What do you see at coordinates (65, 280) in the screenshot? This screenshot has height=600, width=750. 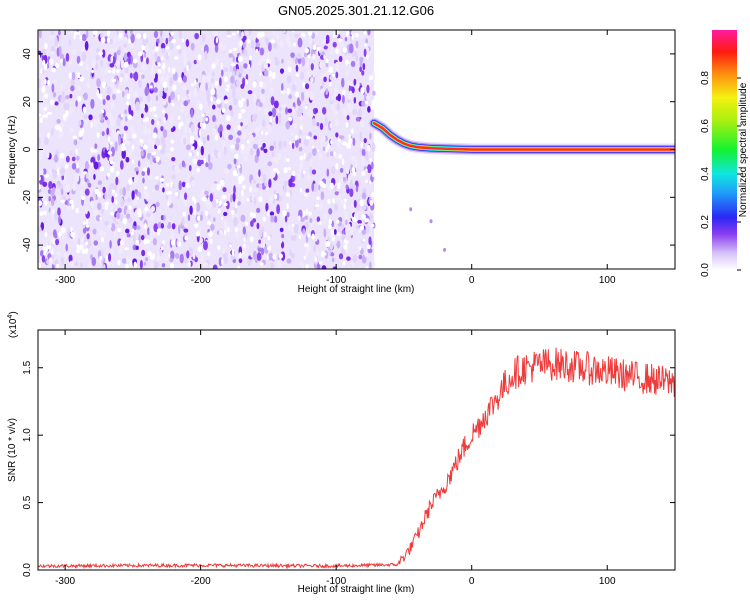 I see `x-tick-label: -300` at bounding box center [65, 280].